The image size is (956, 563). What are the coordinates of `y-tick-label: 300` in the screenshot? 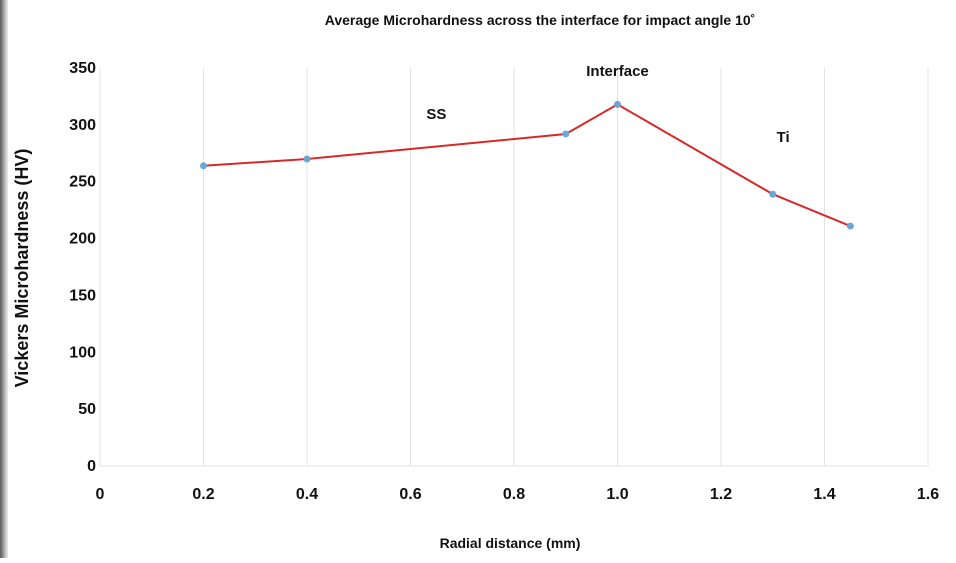 It's located at (82, 125).